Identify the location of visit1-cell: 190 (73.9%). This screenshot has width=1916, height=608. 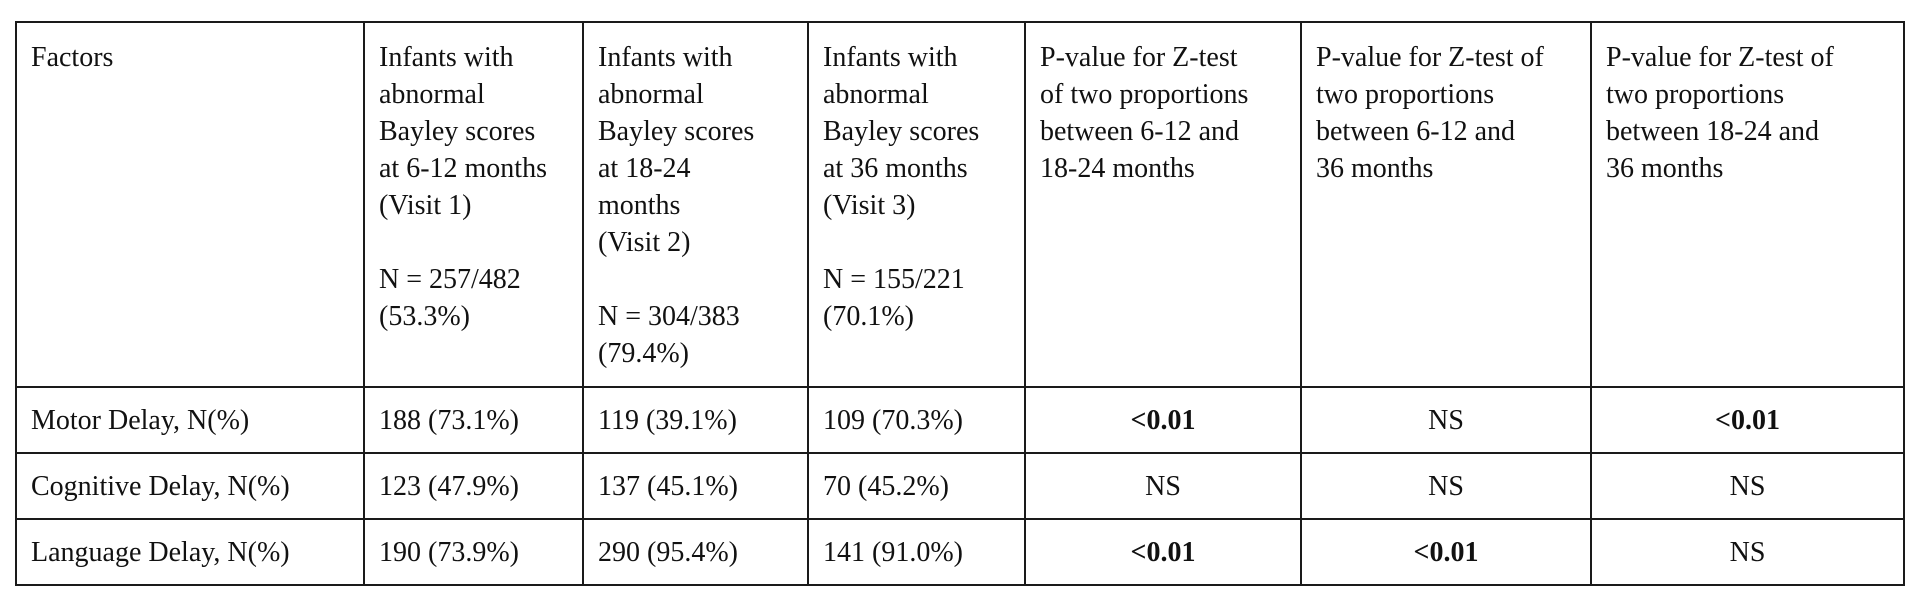
(473, 552).